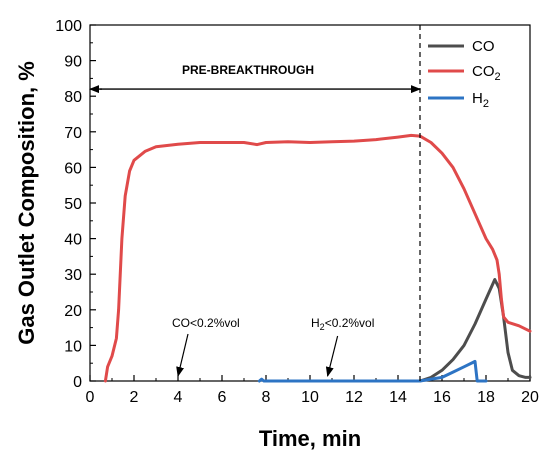 The width and height of the screenshot is (550, 460). I want to click on h2-note-suffix: <0.2%vol, so click(350, 323).